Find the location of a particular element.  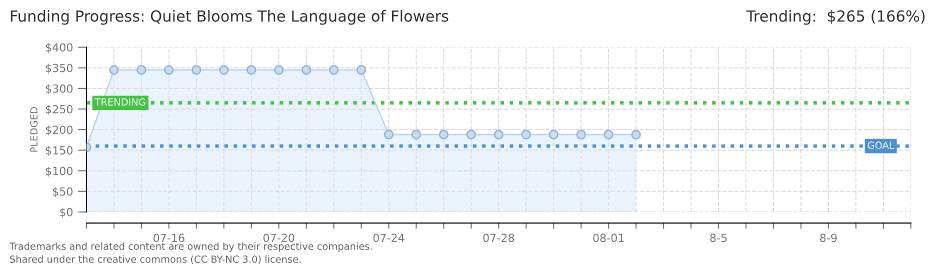

y-axis-title: PLEDGED is located at coordinates (34, 129).